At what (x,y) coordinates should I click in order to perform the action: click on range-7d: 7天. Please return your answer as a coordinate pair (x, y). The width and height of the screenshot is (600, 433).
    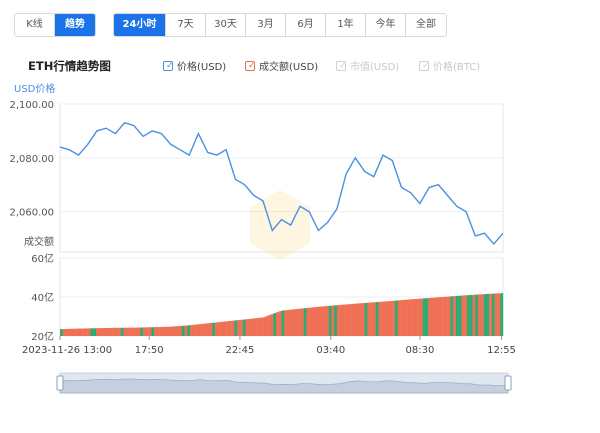
    Looking at the image, I should click on (186, 25).